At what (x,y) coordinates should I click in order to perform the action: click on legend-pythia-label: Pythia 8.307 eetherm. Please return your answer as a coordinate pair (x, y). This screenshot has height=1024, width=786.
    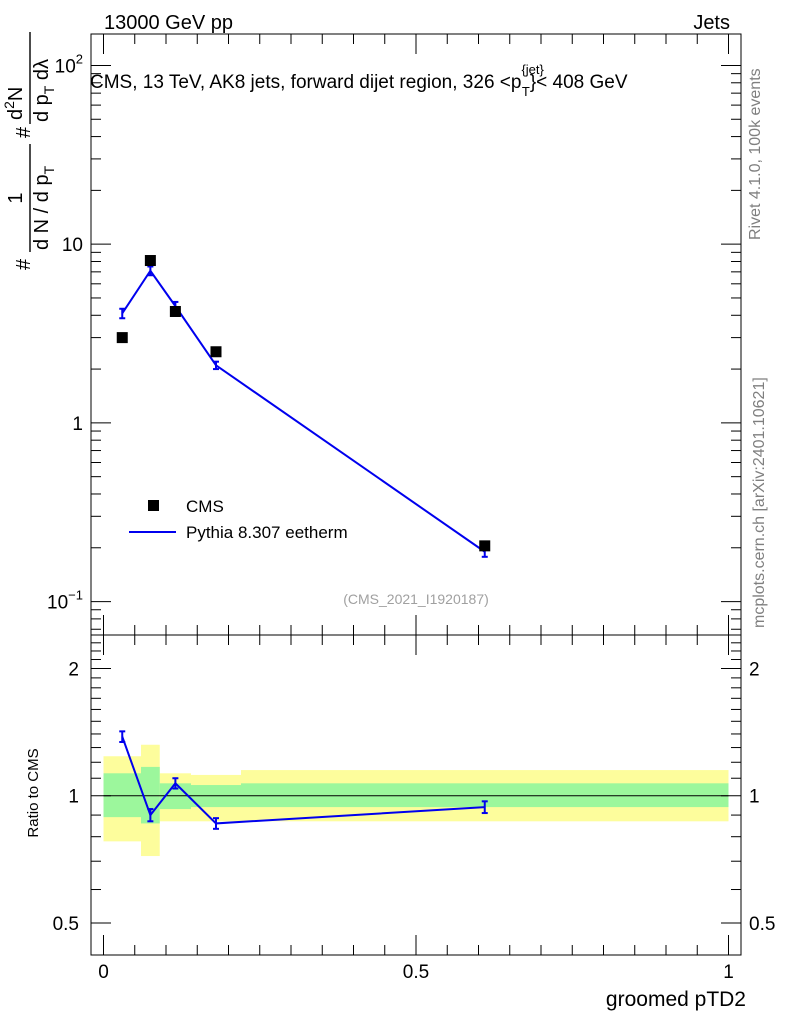
    Looking at the image, I should click on (267, 532).